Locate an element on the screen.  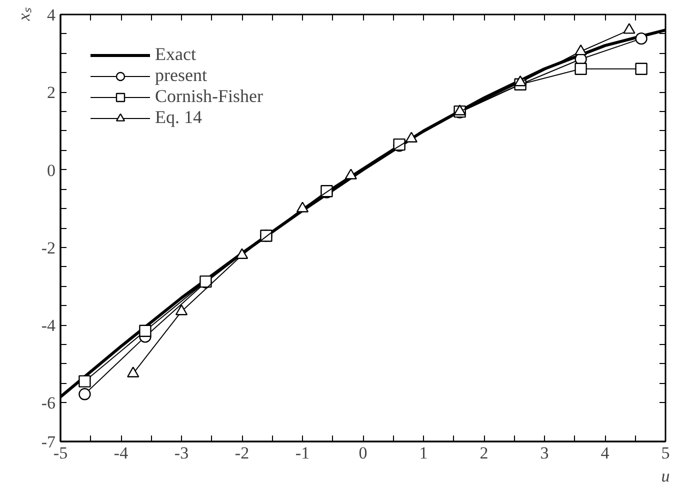
y-tick-label: 2 is located at coordinates (51, 92).